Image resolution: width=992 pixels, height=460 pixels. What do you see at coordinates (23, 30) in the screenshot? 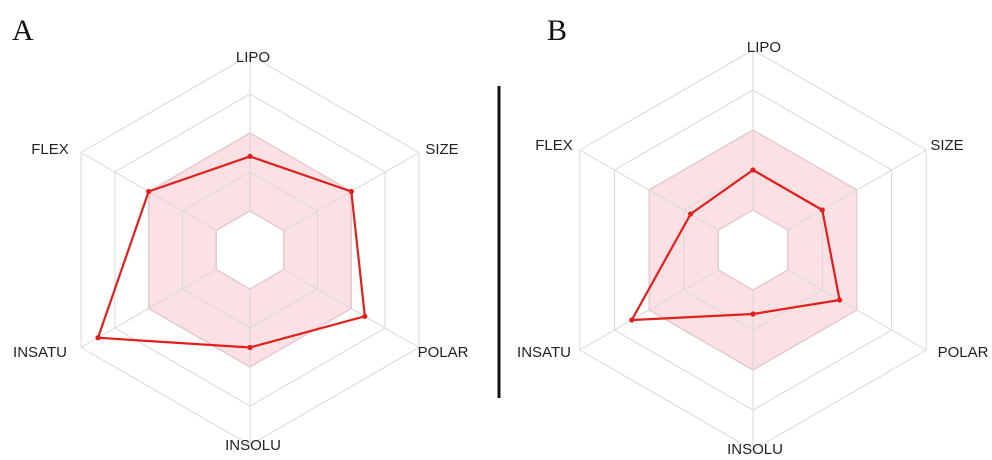
I see `panel-label-a: A` at bounding box center [23, 30].